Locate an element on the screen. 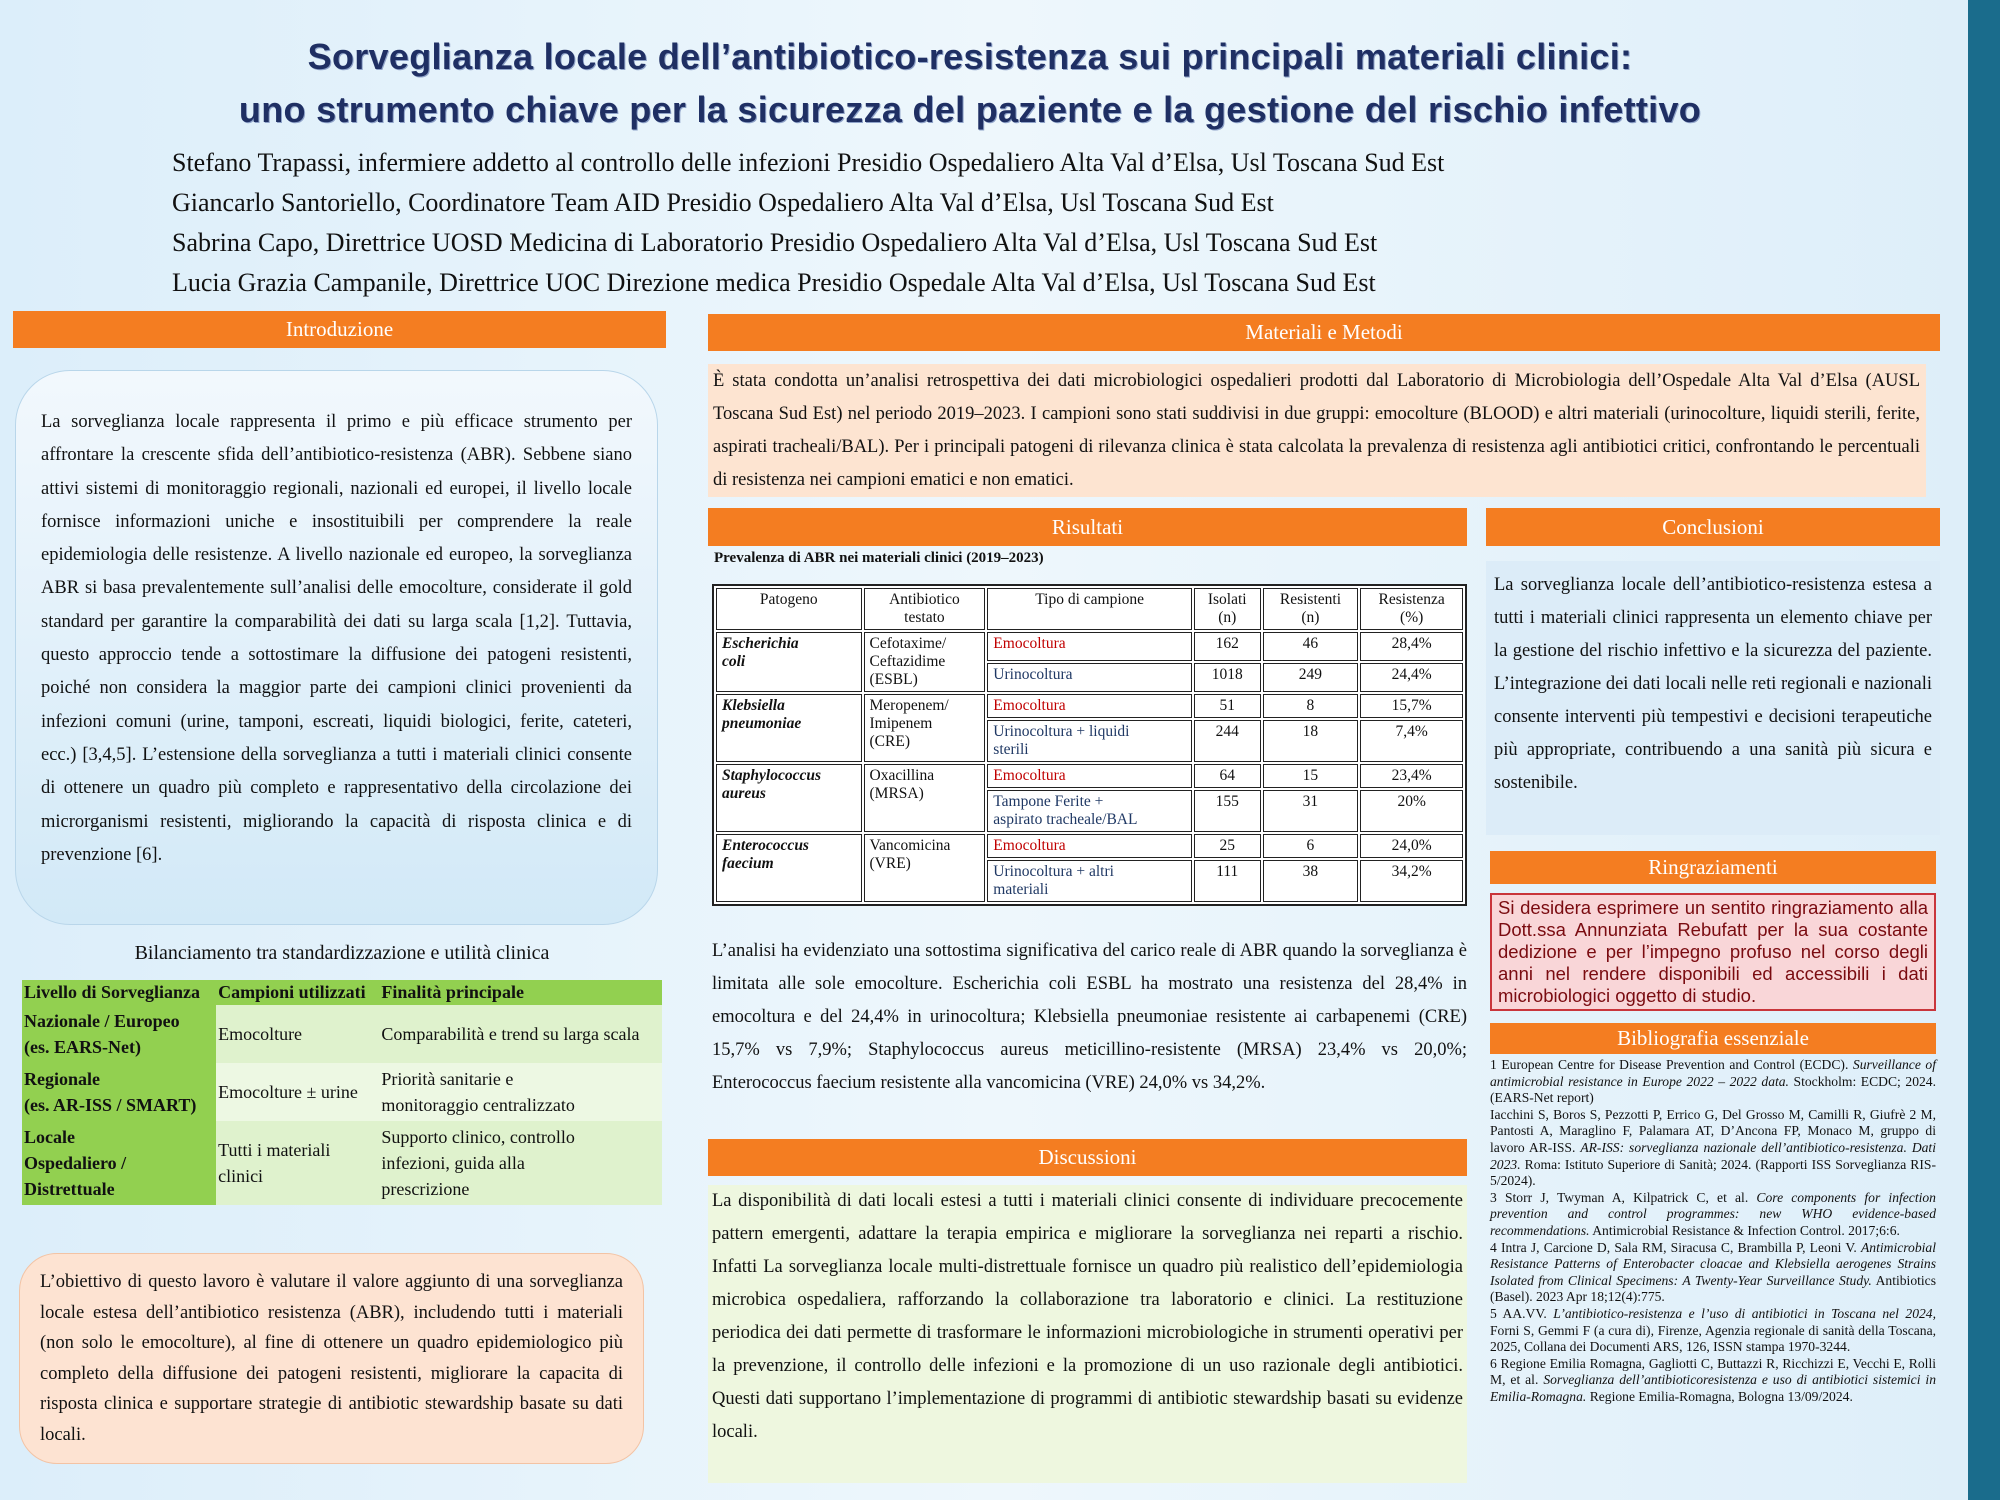  number-cell: 64 is located at coordinates (1227, 776).